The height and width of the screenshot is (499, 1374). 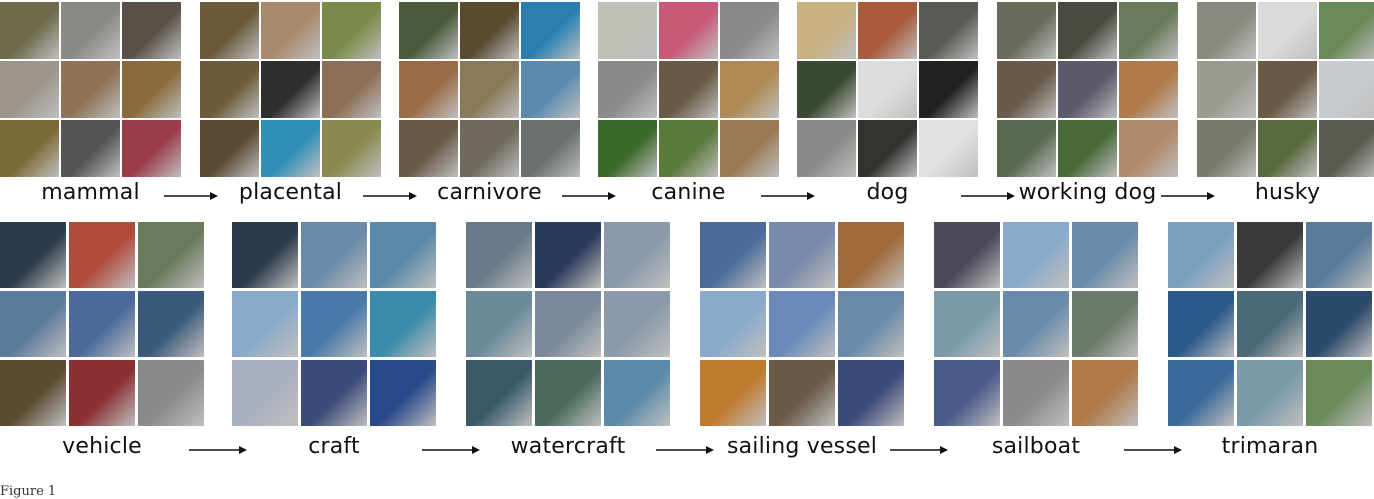 What do you see at coordinates (887, 192) in the screenshot?
I see `category-label: dog` at bounding box center [887, 192].